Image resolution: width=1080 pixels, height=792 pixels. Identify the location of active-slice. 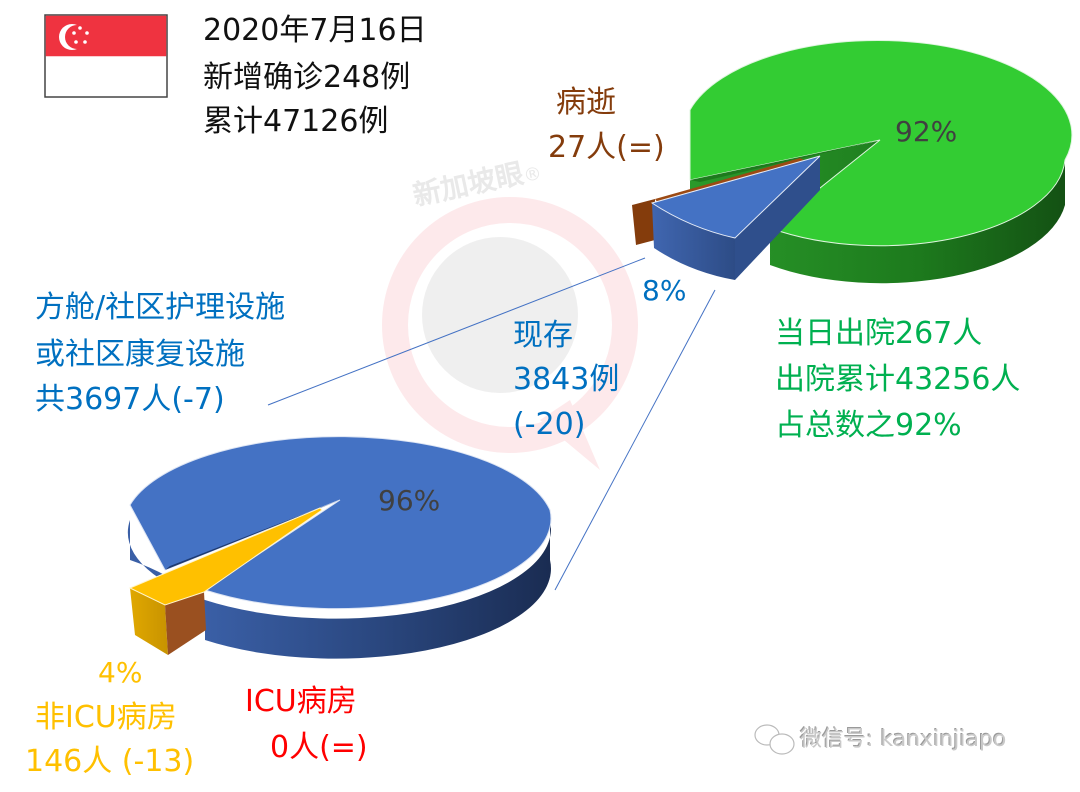
(735, 217).